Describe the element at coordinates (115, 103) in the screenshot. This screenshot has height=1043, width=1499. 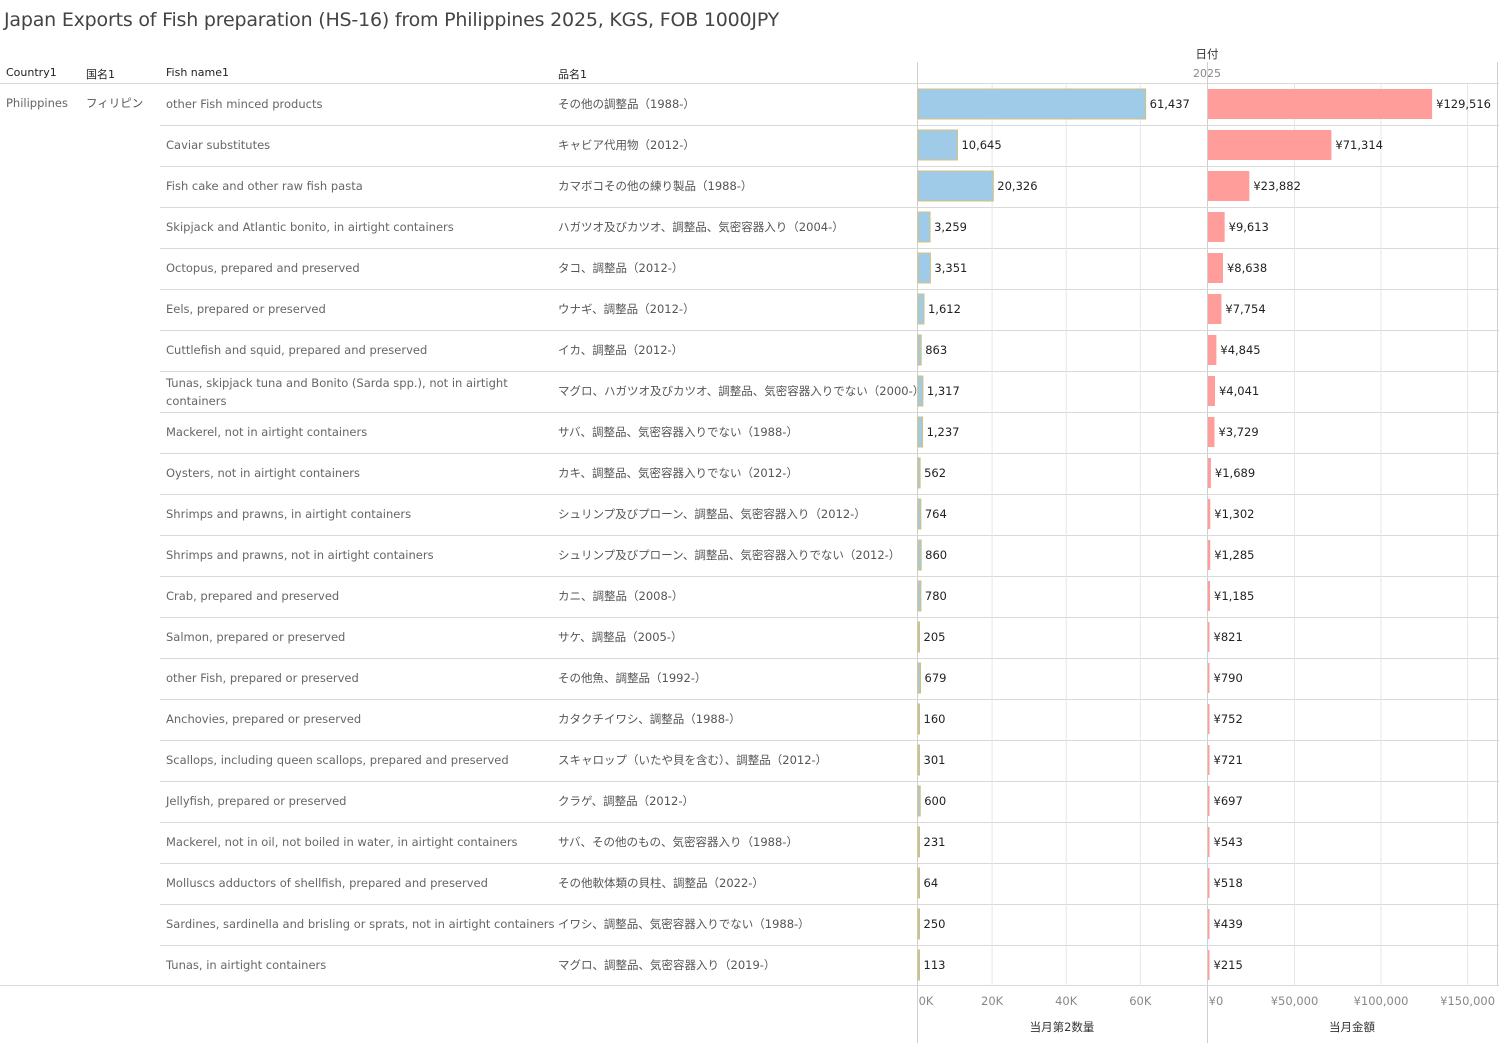
I see `country-name-jp: フィリピン` at that location.